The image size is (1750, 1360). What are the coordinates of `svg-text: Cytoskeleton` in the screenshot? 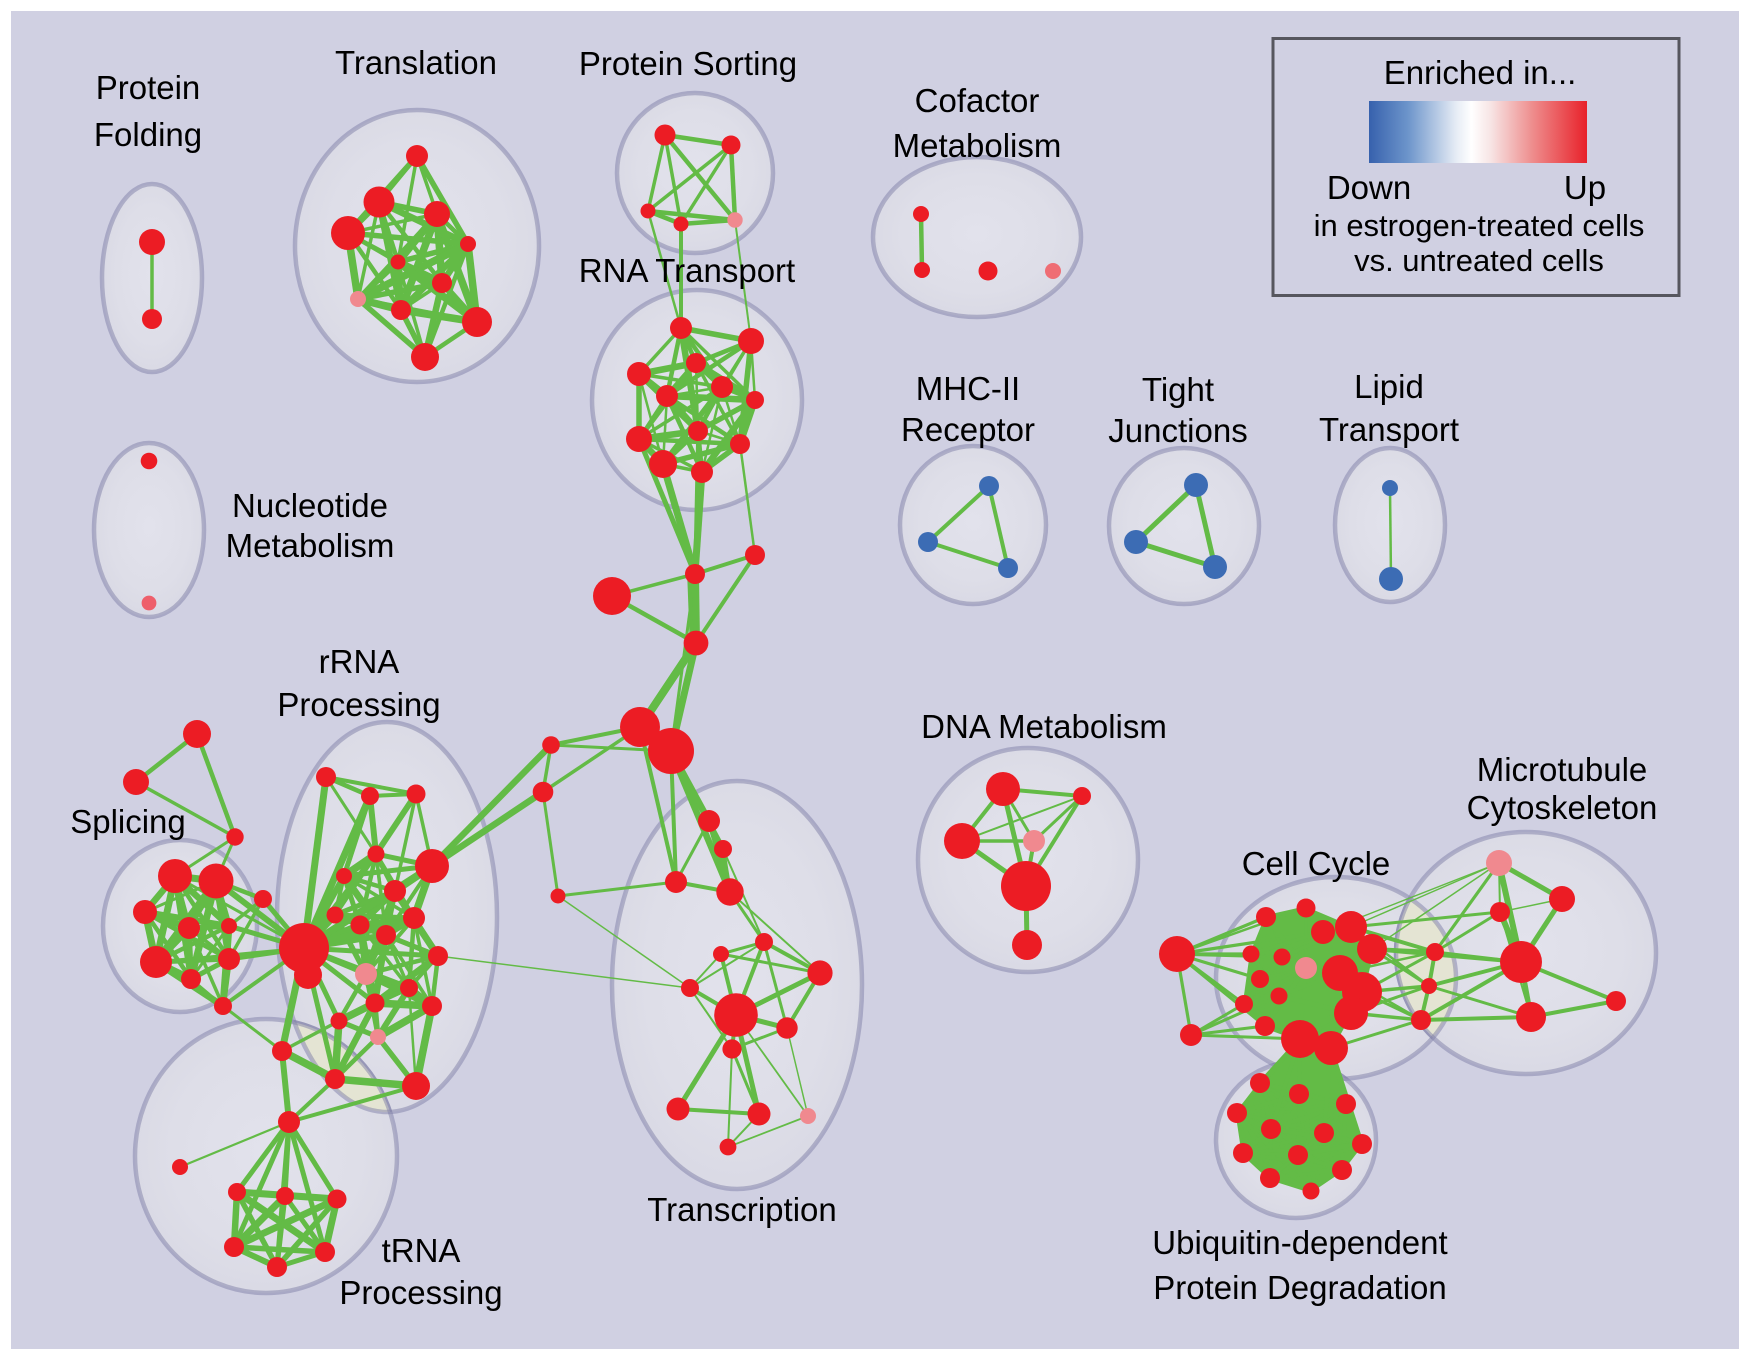 It's located at (1562, 807).